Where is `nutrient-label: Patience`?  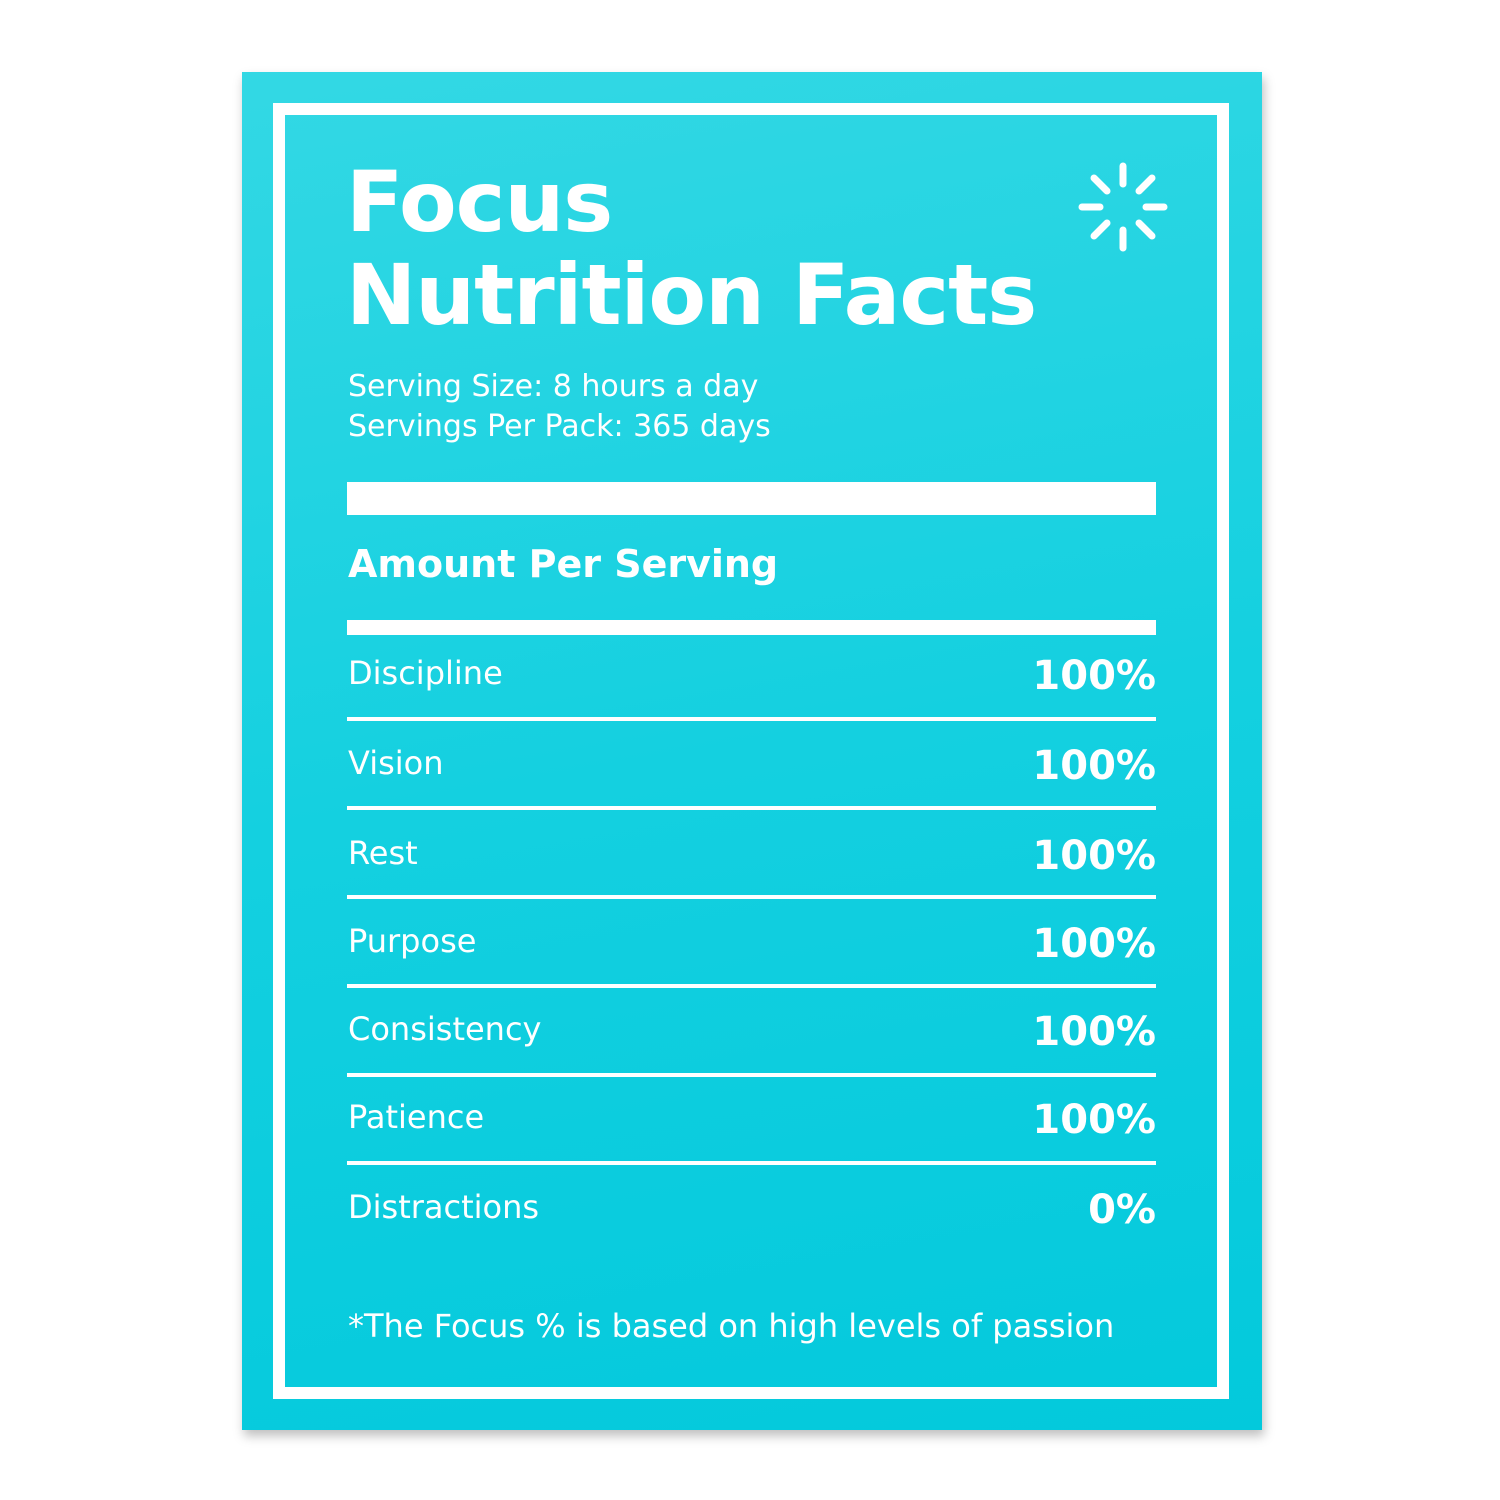
nutrient-label: Patience is located at coordinates (416, 1117).